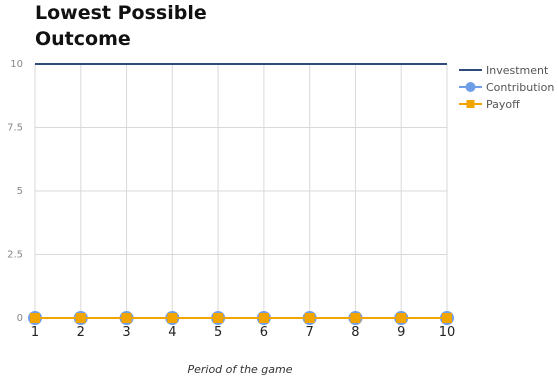  Describe the element at coordinates (310, 332) in the screenshot. I see `x-tick-label: 7` at that location.